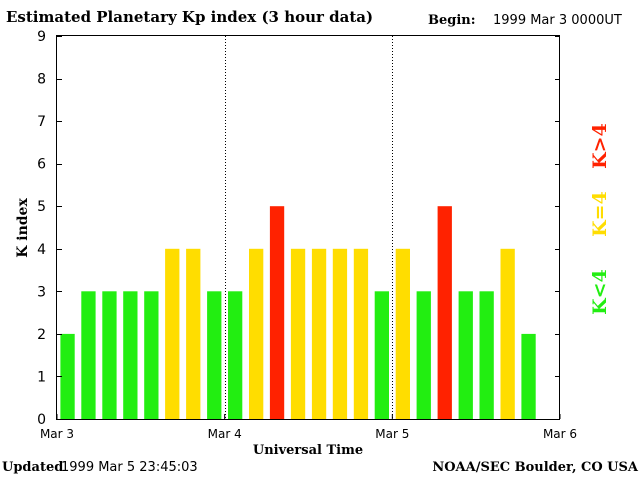  Describe the element at coordinates (225, 434) in the screenshot. I see `x-tick-label: Mar 4` at that location.